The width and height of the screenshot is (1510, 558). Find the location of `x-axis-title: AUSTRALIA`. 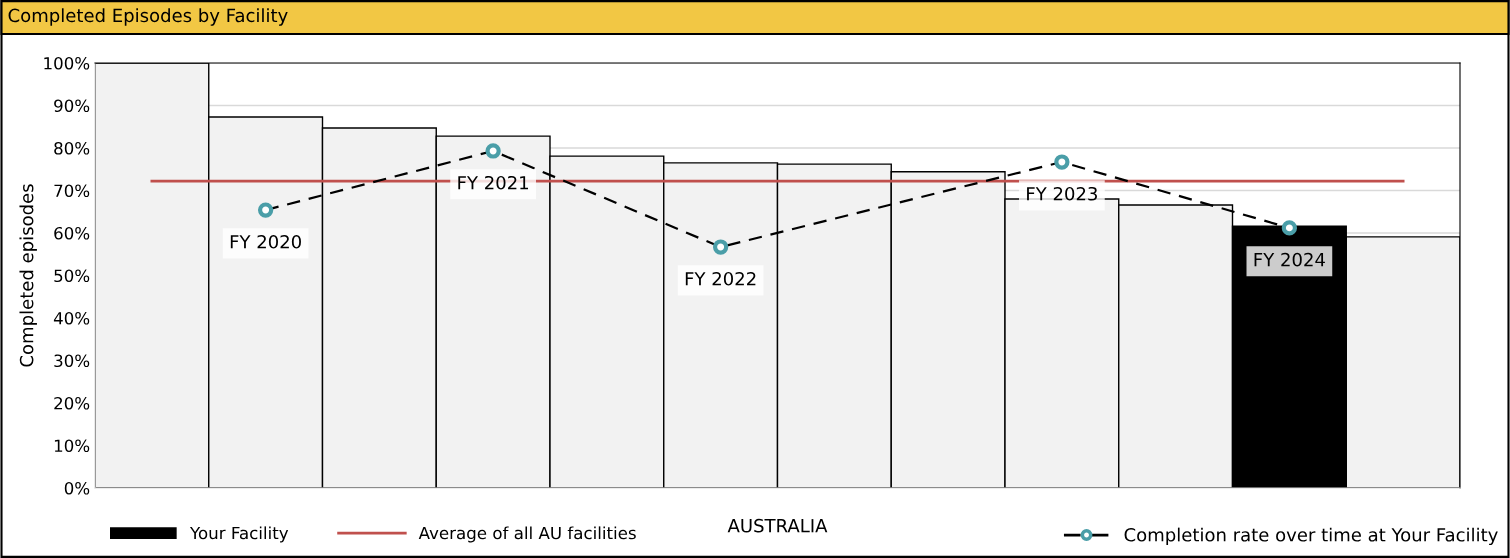

x-axis-title: AUSTRALIA is located at coordinates (777, 525).